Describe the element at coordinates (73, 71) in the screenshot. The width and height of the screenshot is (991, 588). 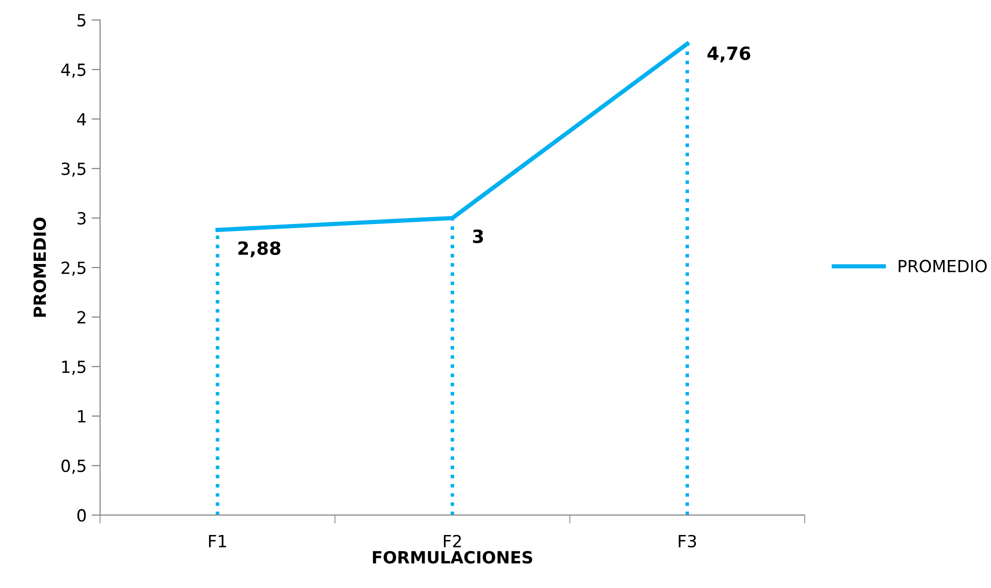
I see `y-tick-label: 4,5` at that location.